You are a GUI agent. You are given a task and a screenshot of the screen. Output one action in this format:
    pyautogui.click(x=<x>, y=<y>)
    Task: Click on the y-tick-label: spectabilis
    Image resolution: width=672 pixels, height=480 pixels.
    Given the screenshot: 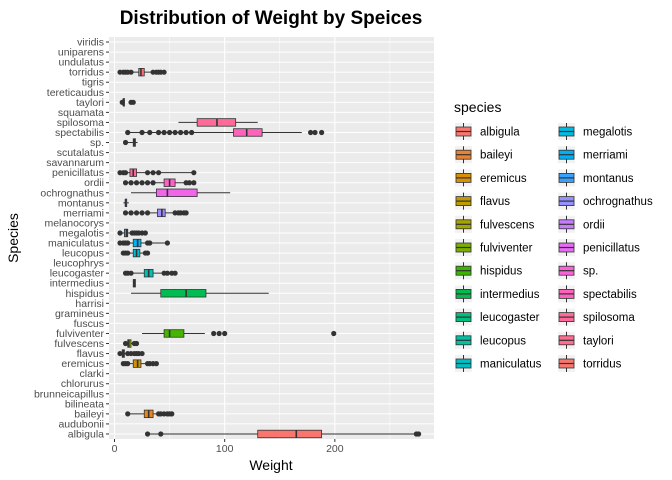 What is the action you would take?
    pyautogui.click(x=79, y=133)
    